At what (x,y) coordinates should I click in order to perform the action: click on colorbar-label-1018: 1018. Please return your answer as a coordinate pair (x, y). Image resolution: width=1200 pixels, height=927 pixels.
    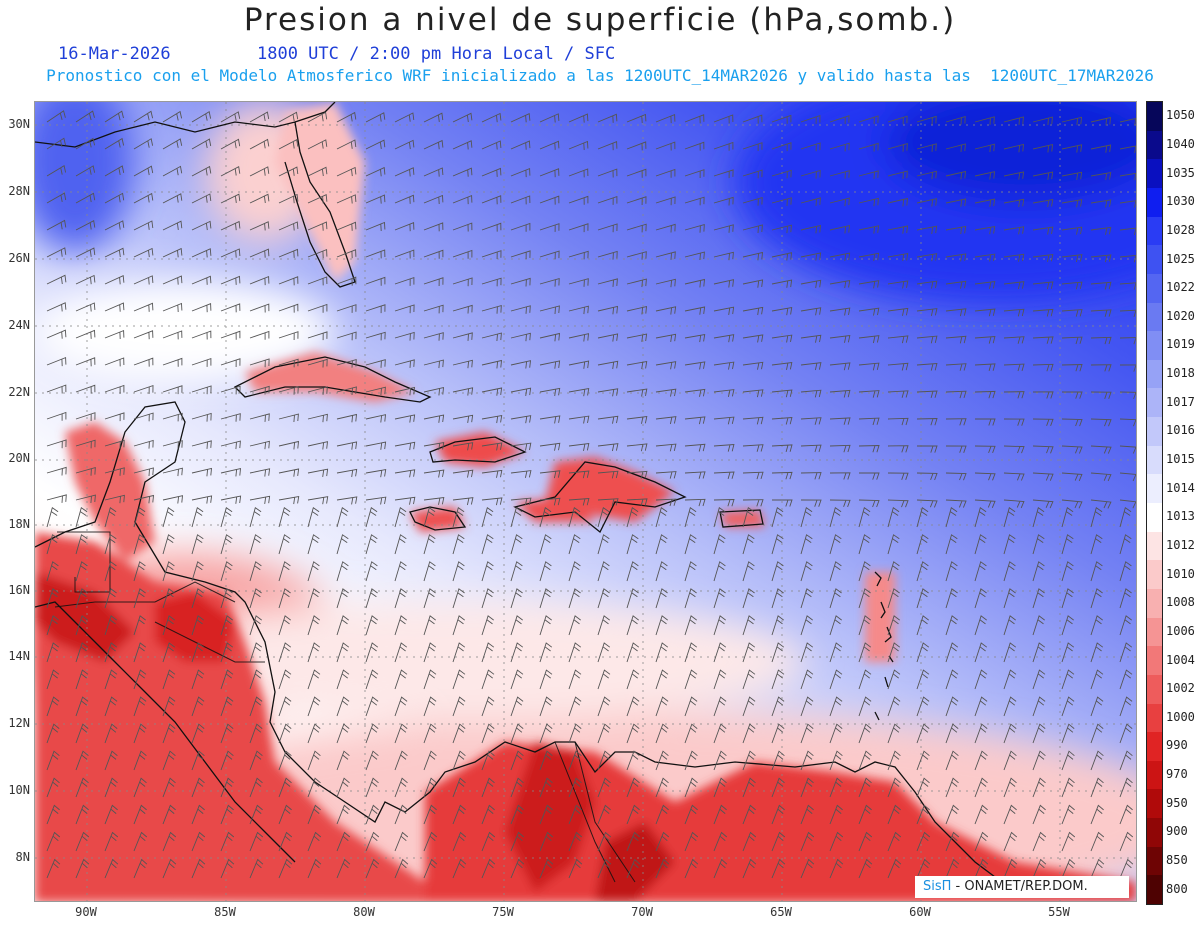
    Looking at the image, I should click on (1180, 373).